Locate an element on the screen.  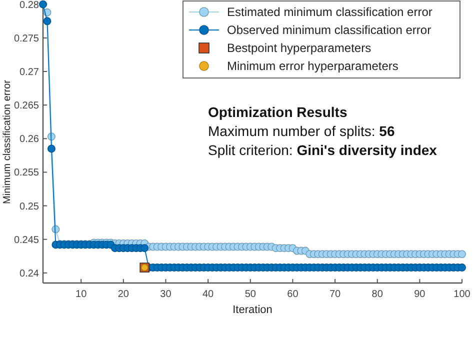
x-tick-label: 80 is located at coordinates (378, 294).